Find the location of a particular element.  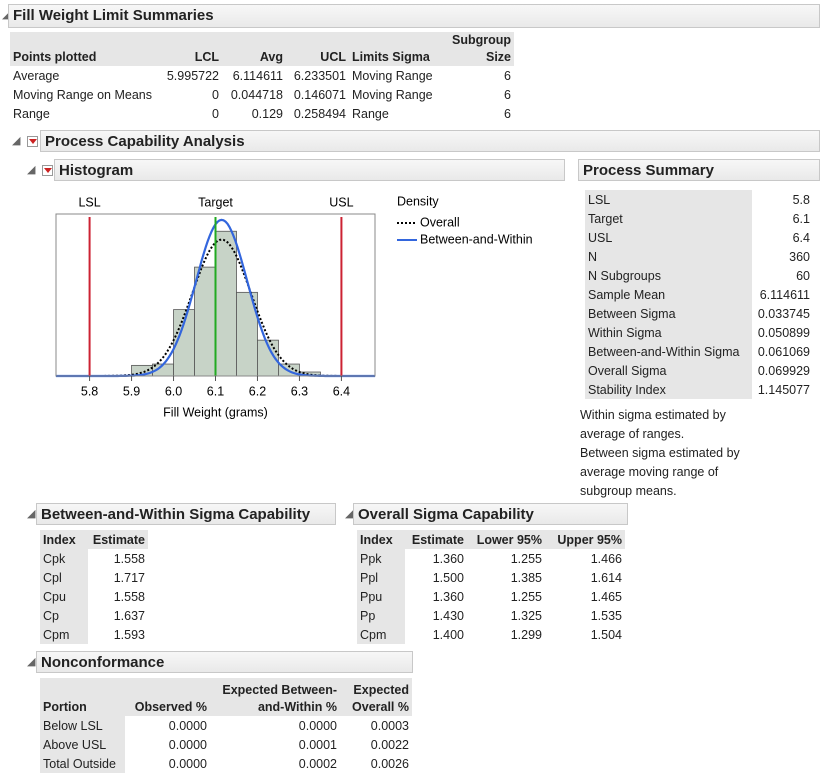

cell: Below LSL is located at coordinates (82, 725).